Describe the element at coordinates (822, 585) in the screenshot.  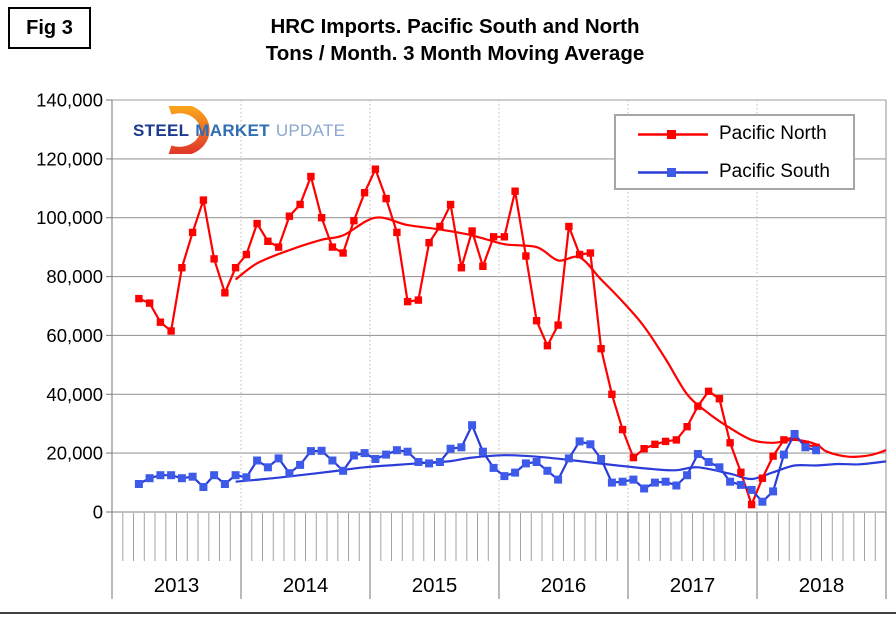
I see `x-axis-year-label: 2018` at that location.